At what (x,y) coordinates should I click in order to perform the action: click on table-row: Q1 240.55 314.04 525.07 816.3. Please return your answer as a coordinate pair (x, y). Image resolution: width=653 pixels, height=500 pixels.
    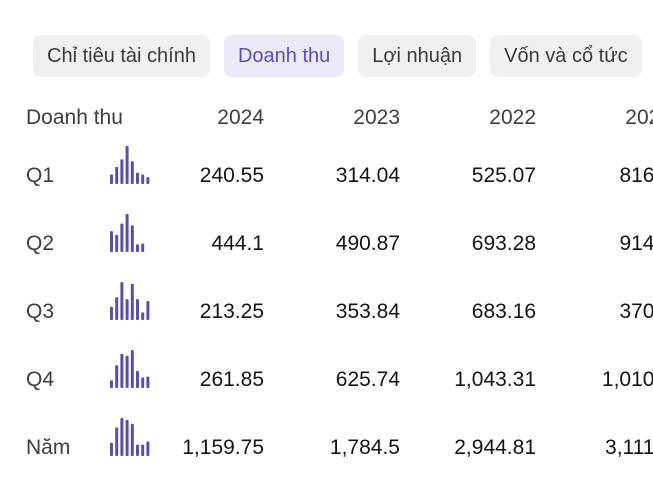
    Looking at the image, I should click on (326, 170).